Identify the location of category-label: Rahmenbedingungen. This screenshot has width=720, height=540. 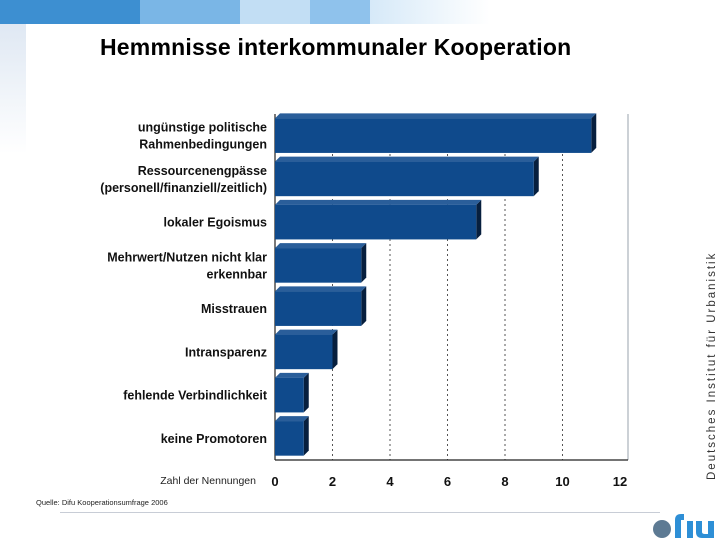
(203, 145).